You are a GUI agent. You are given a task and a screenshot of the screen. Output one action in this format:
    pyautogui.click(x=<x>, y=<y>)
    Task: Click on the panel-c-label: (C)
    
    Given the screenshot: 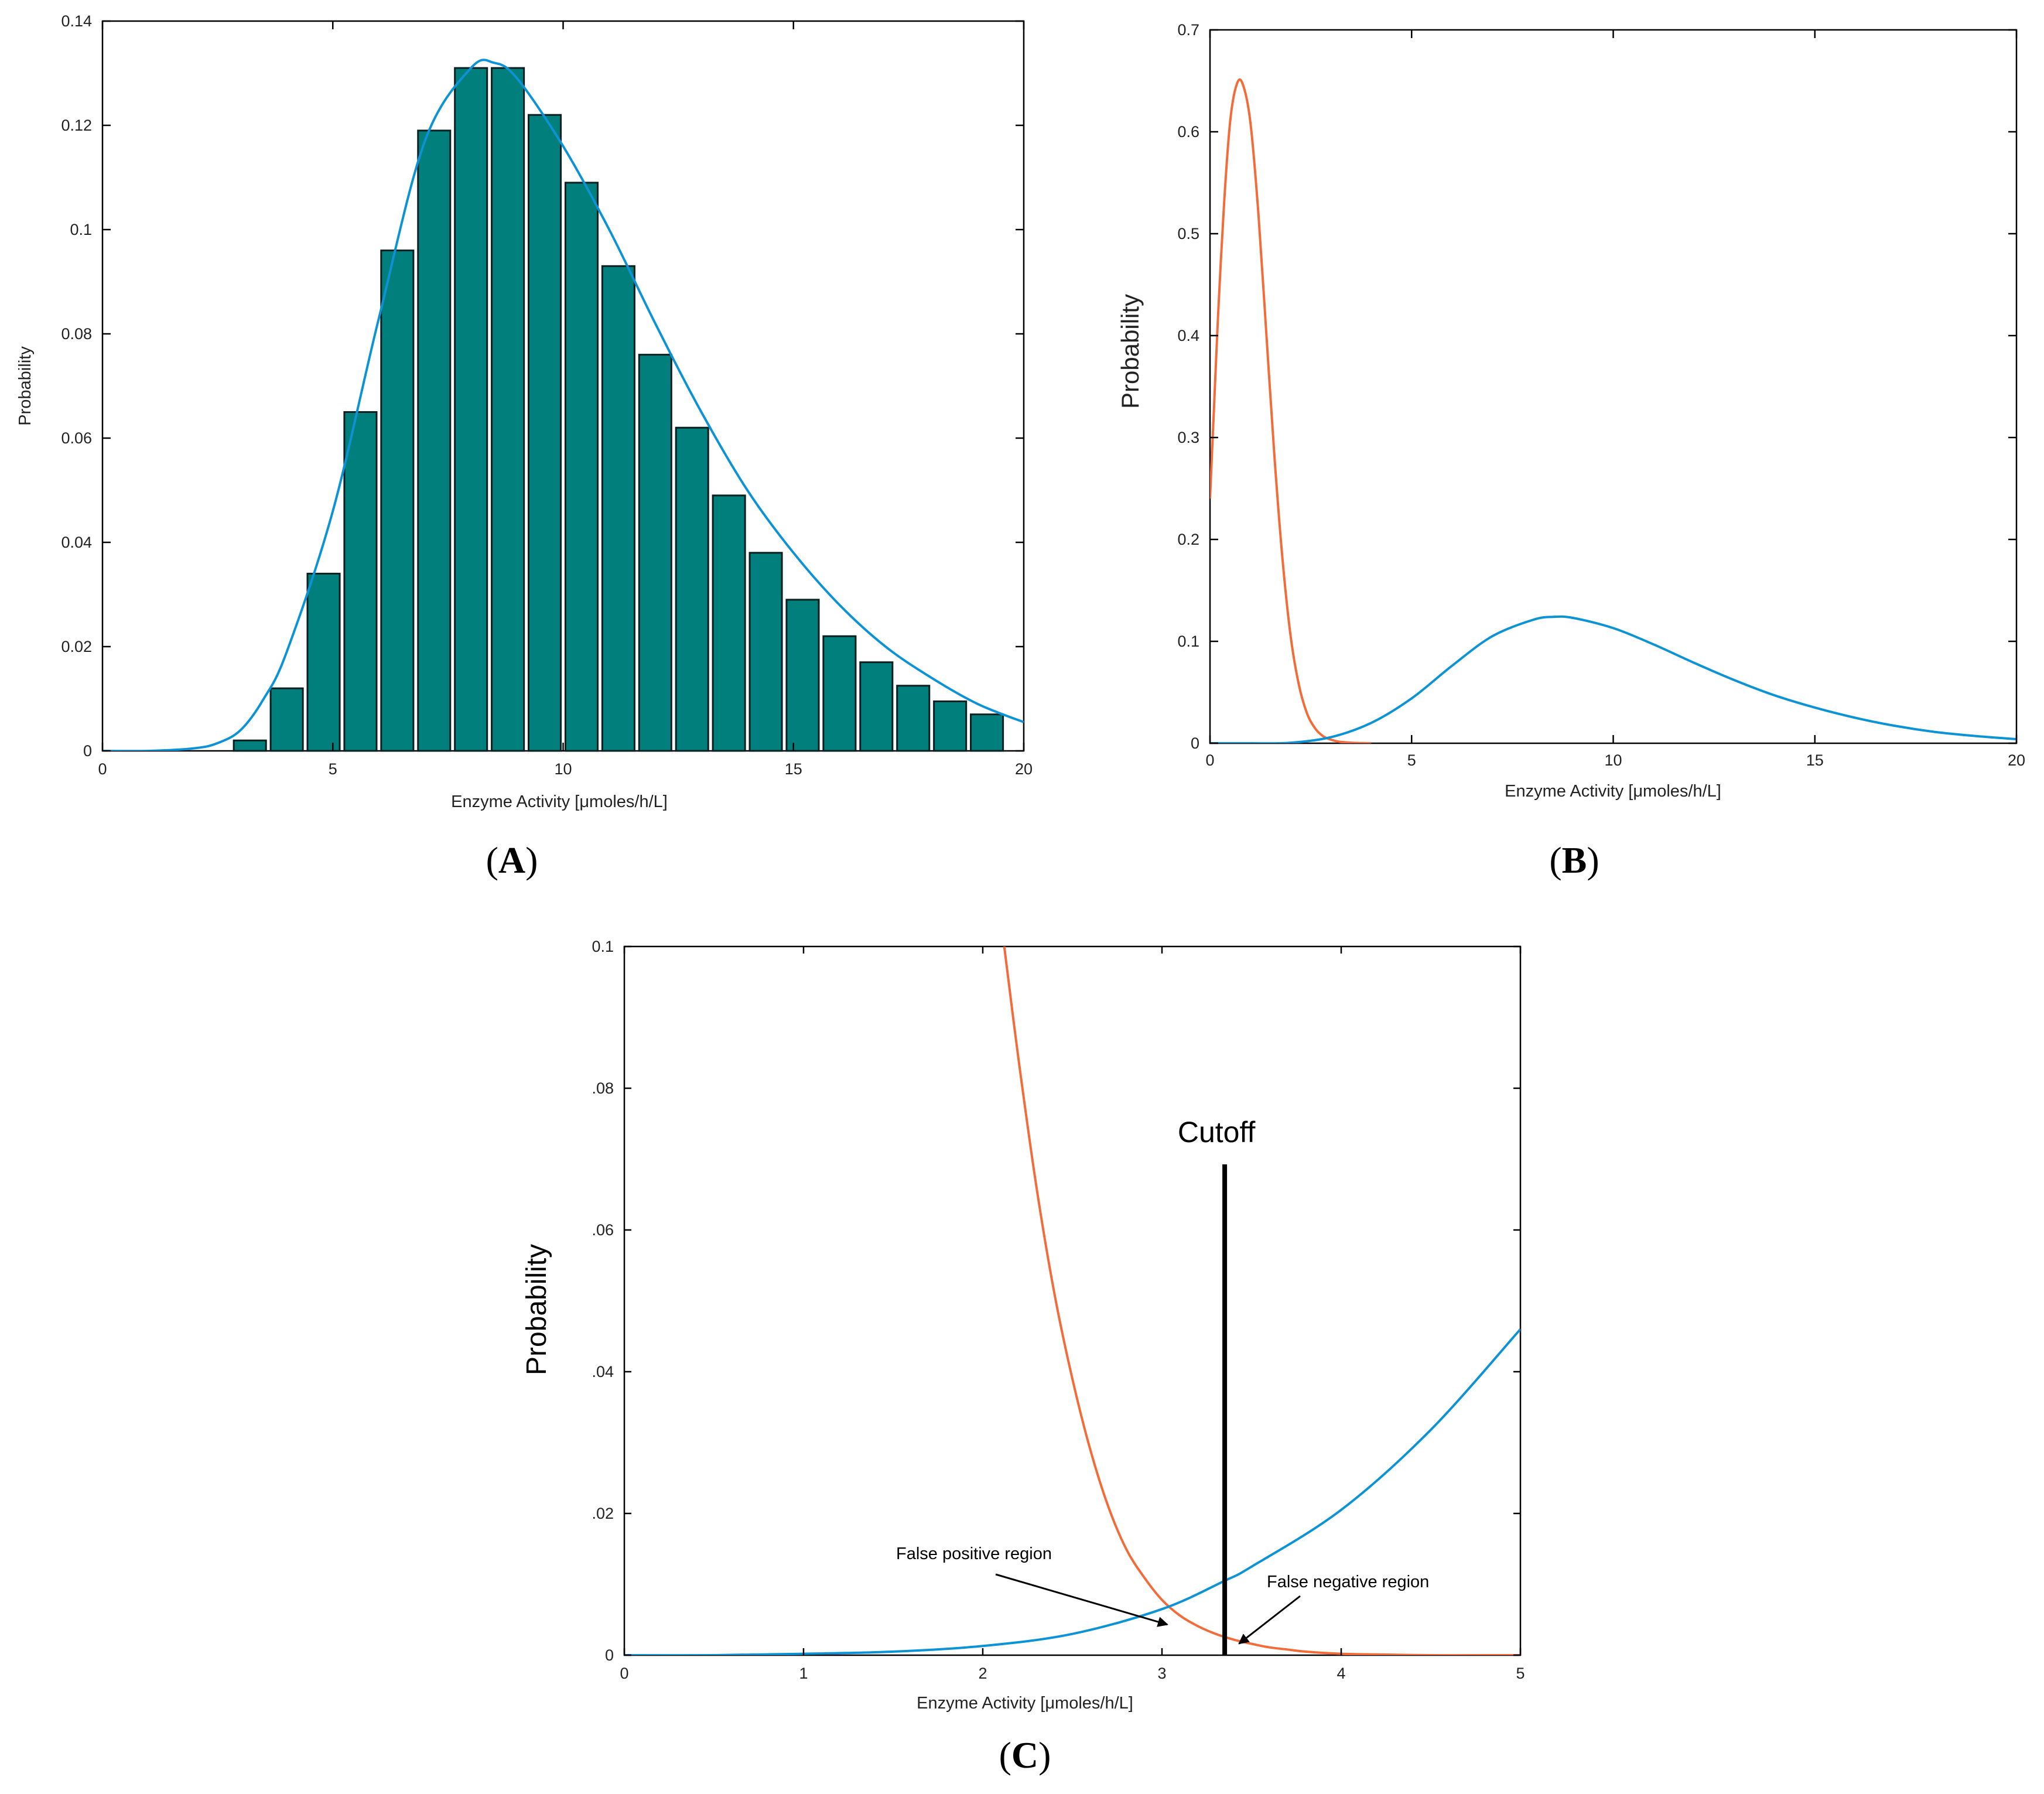 What is the action you would take?
    pyautogui.click(x=1025, y=1755)
    